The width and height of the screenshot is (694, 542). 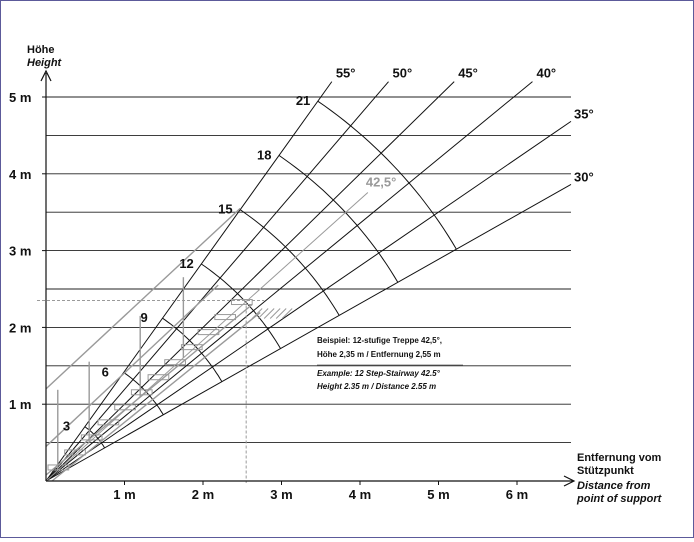 What do you see at coordinates (186, 263) in the screenshot?
I see `step-count-label: 12` at bounding box center [186, 263].